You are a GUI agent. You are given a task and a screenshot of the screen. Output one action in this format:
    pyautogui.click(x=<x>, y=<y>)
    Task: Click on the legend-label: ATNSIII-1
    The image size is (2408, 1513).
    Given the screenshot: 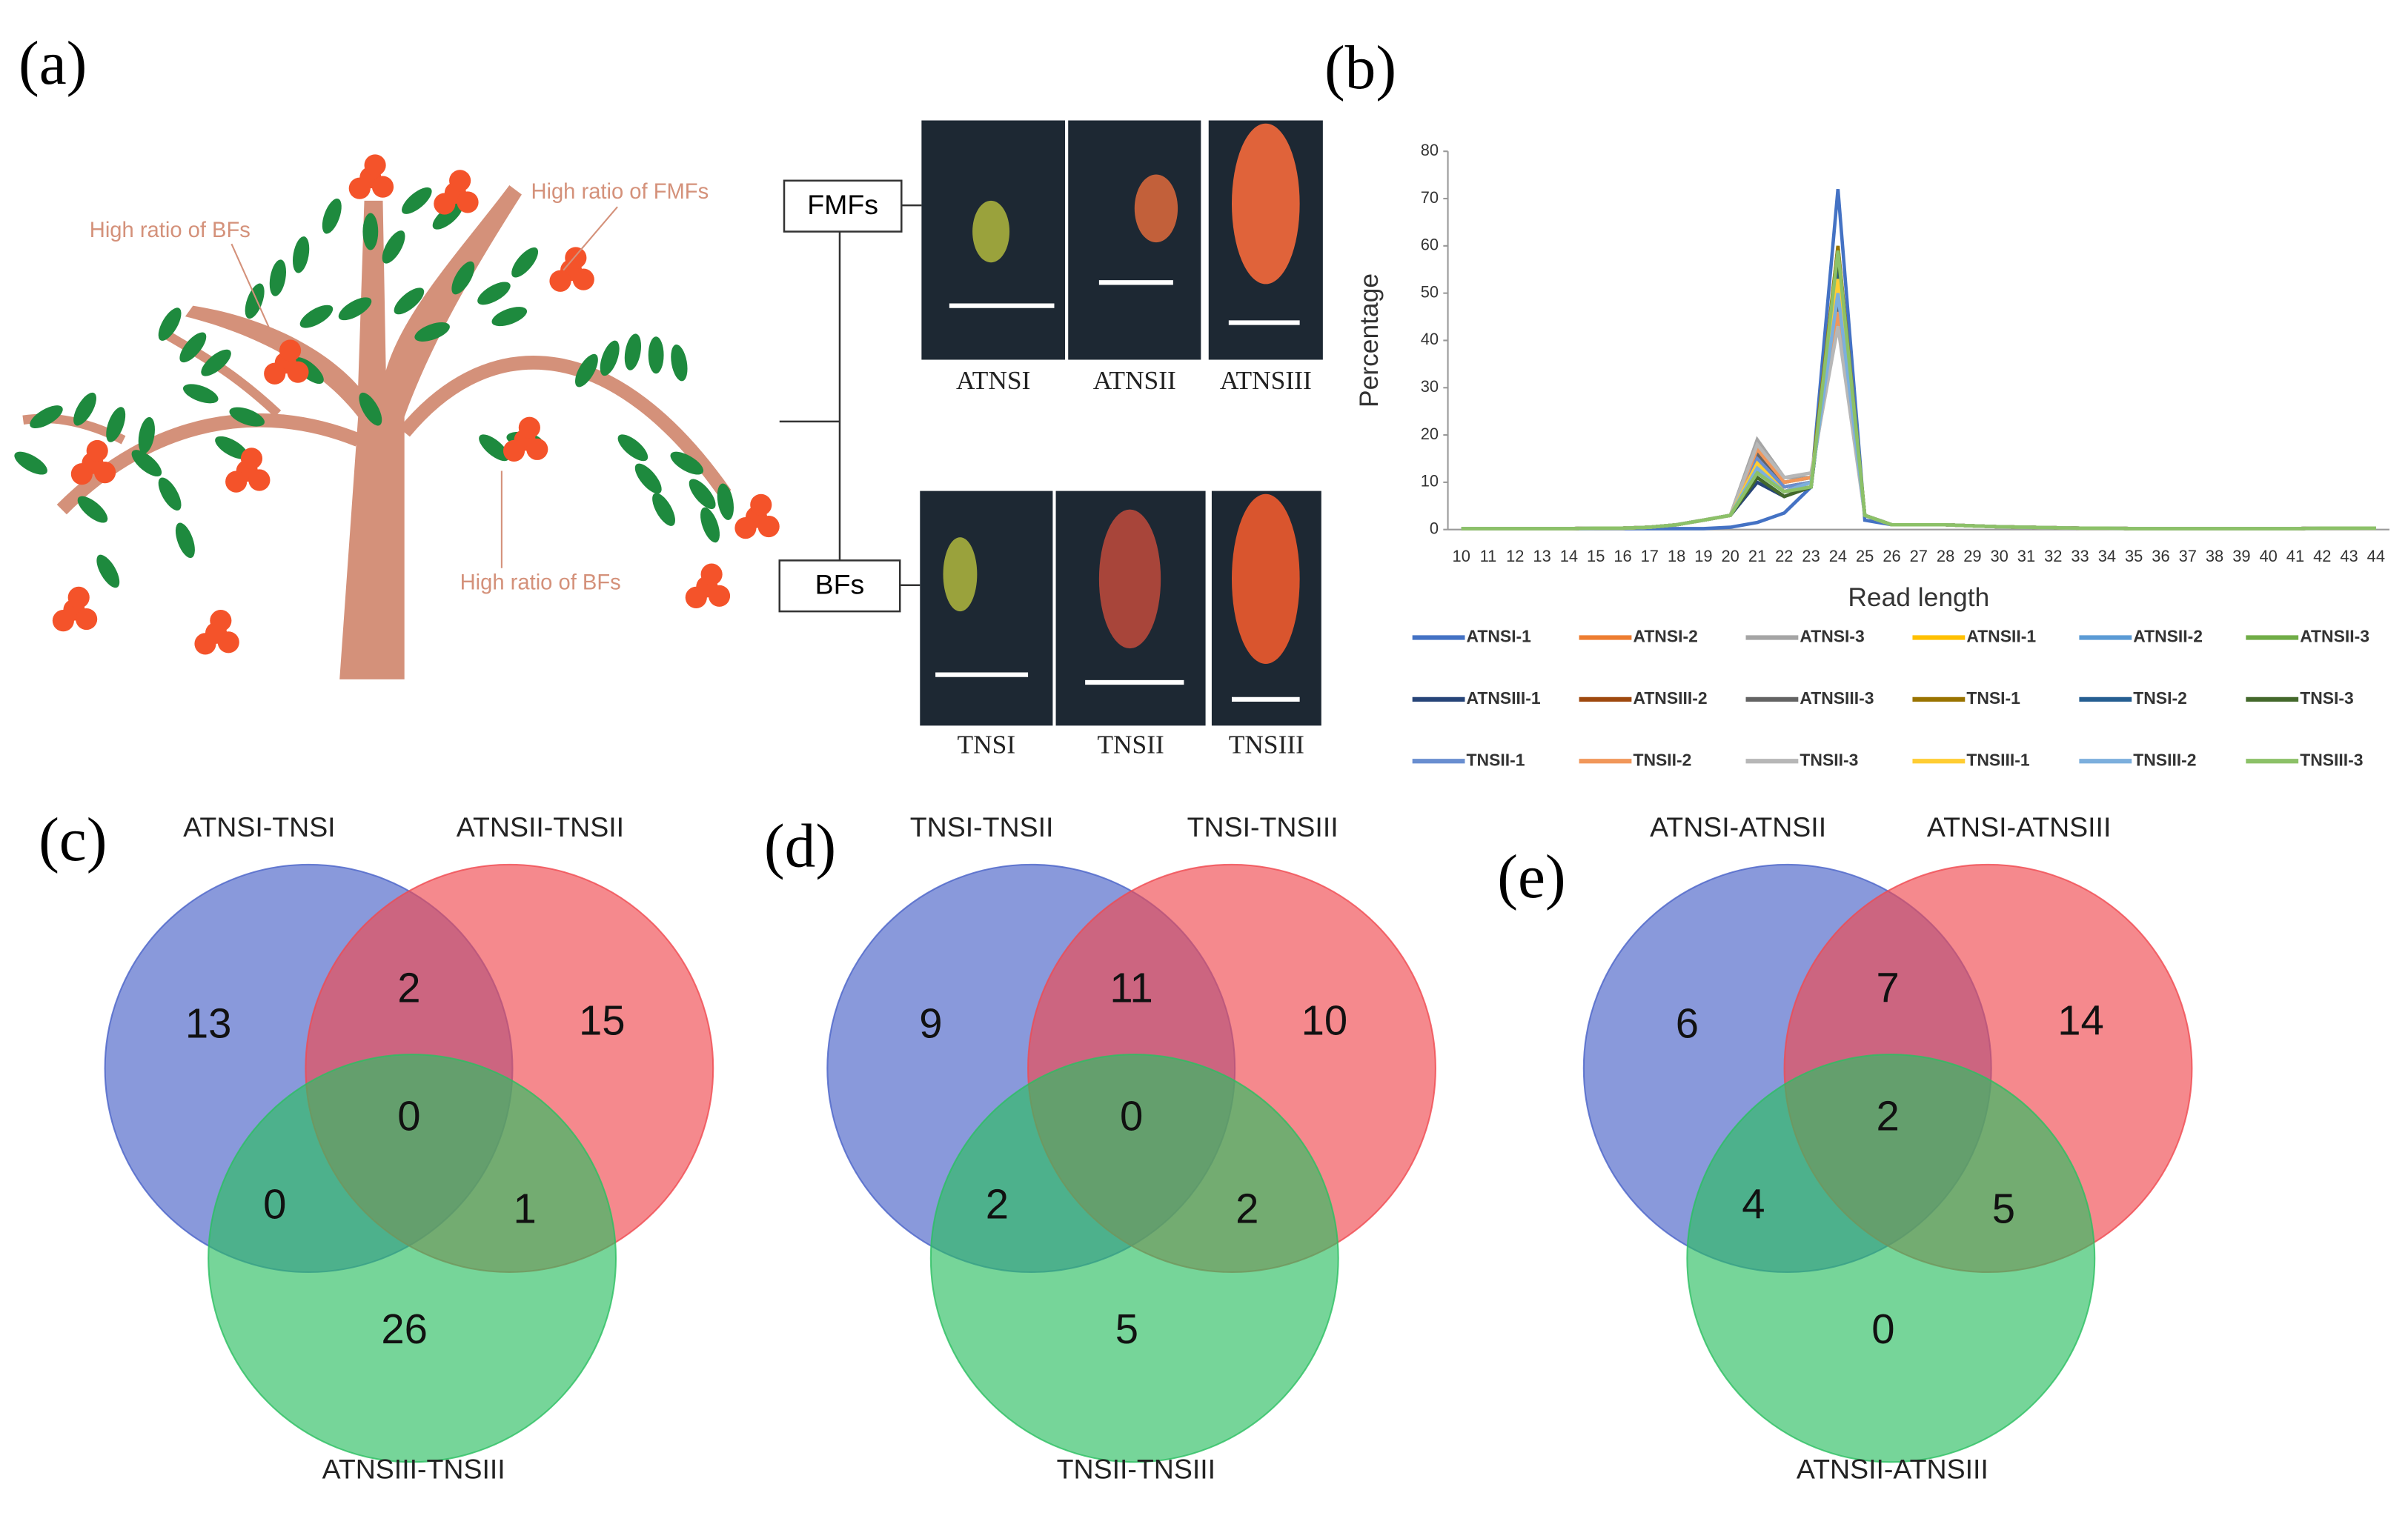 What is the action you would take?
    pyautogui.click(x=1504, y=698)
    